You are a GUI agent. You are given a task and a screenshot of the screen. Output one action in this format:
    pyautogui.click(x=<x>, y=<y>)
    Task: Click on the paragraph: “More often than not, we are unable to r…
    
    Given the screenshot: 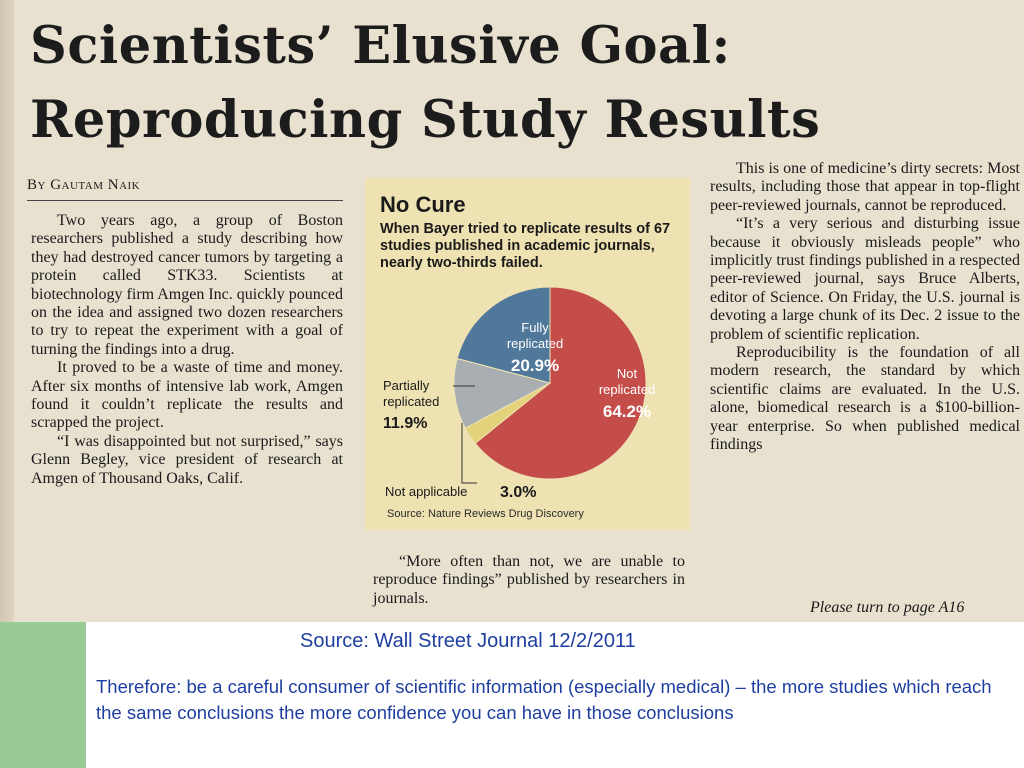 What is the action you would take?
    pyautogui.click(x=529, y=580)
    